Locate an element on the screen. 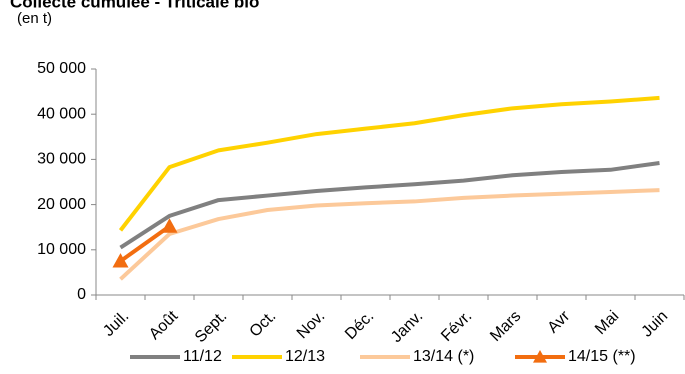 The height and width of the screenshot is (374, 685). chart-subtitle: (en t) is located at coordinates (34, 18).